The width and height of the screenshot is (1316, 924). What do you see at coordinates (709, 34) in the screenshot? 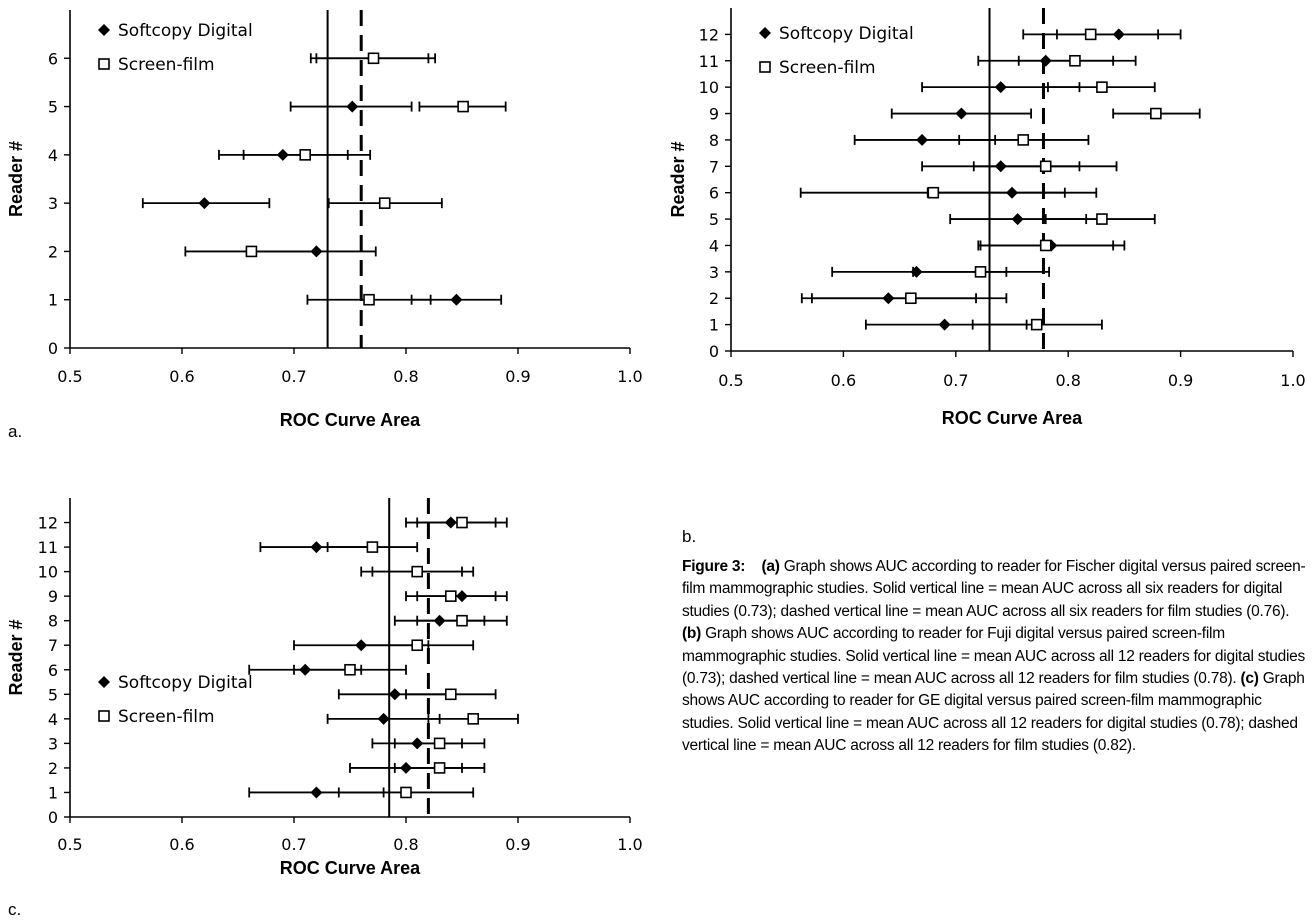
I see `y-tick-label: 12` at bounding box center [709, 34].